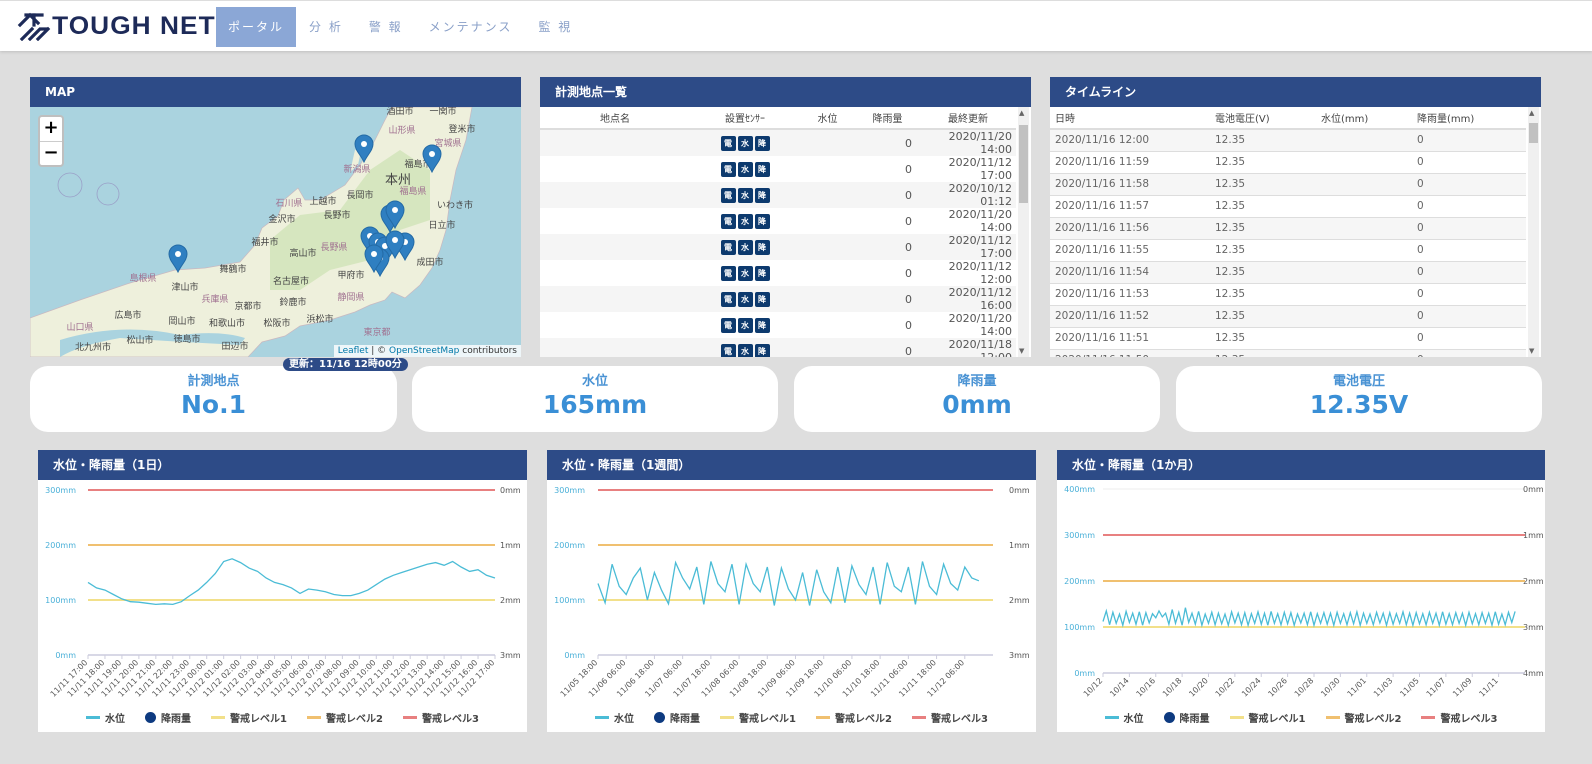 The height and width of the screenshot is (764, 1592). I want to click on stat-value: 12.35V, so click(1359, 404).